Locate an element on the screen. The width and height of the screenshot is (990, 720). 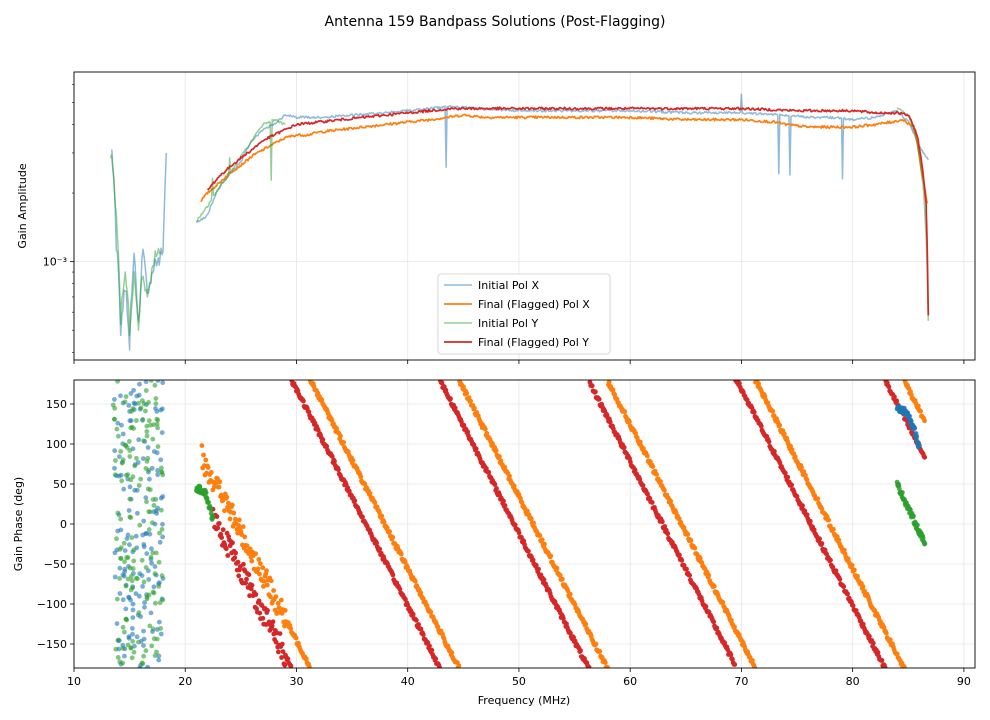
phase-xtick-label: 10 is located at coordinates (74, 681).